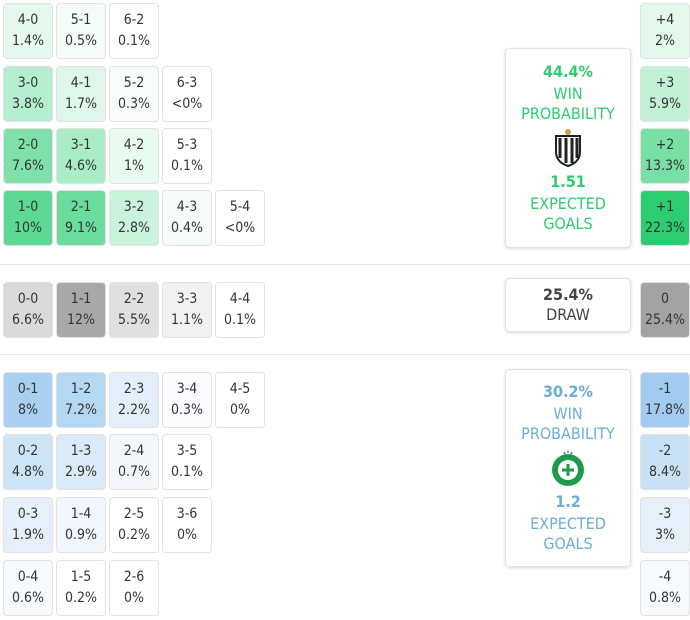  What do you see at coordinates (81, 299) in the screenshot?
I see `score-label: 1-1` at bounding box center [81, 299].